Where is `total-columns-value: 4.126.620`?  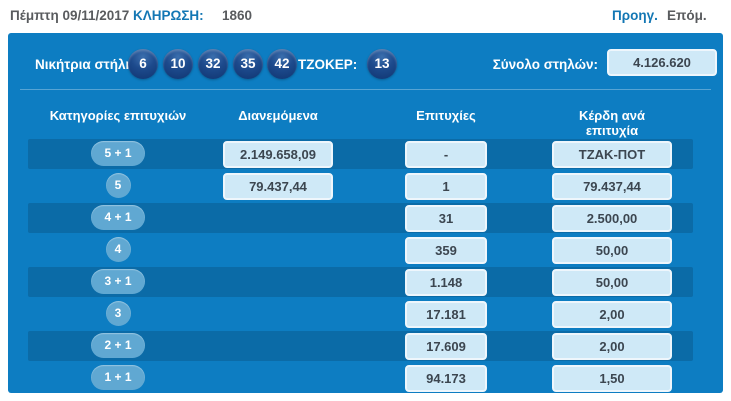
total-columns-value: 4.126.620 is located at coordinates (662, 62).